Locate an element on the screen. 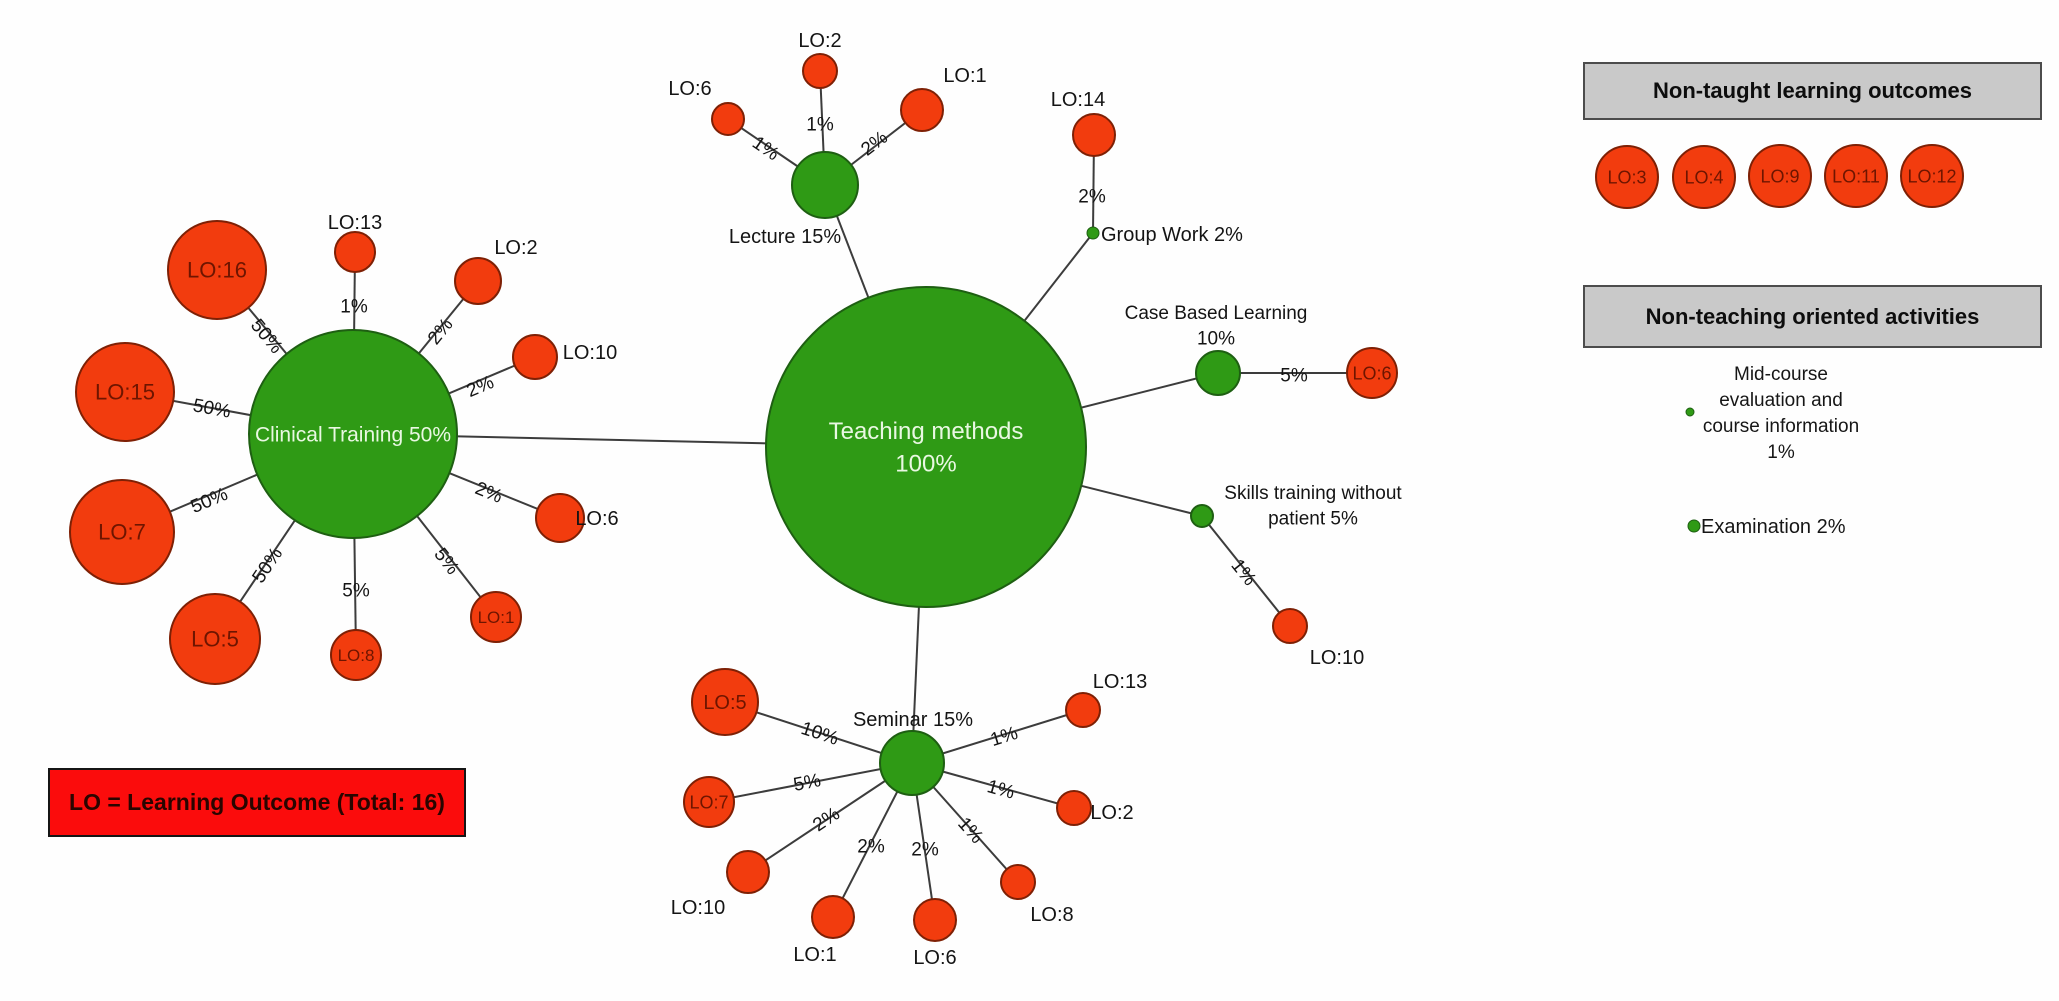 This screenshot has height=1001, width=2059. node-label-cl-lo10: LO:10 is located at coordinates (590, 353).